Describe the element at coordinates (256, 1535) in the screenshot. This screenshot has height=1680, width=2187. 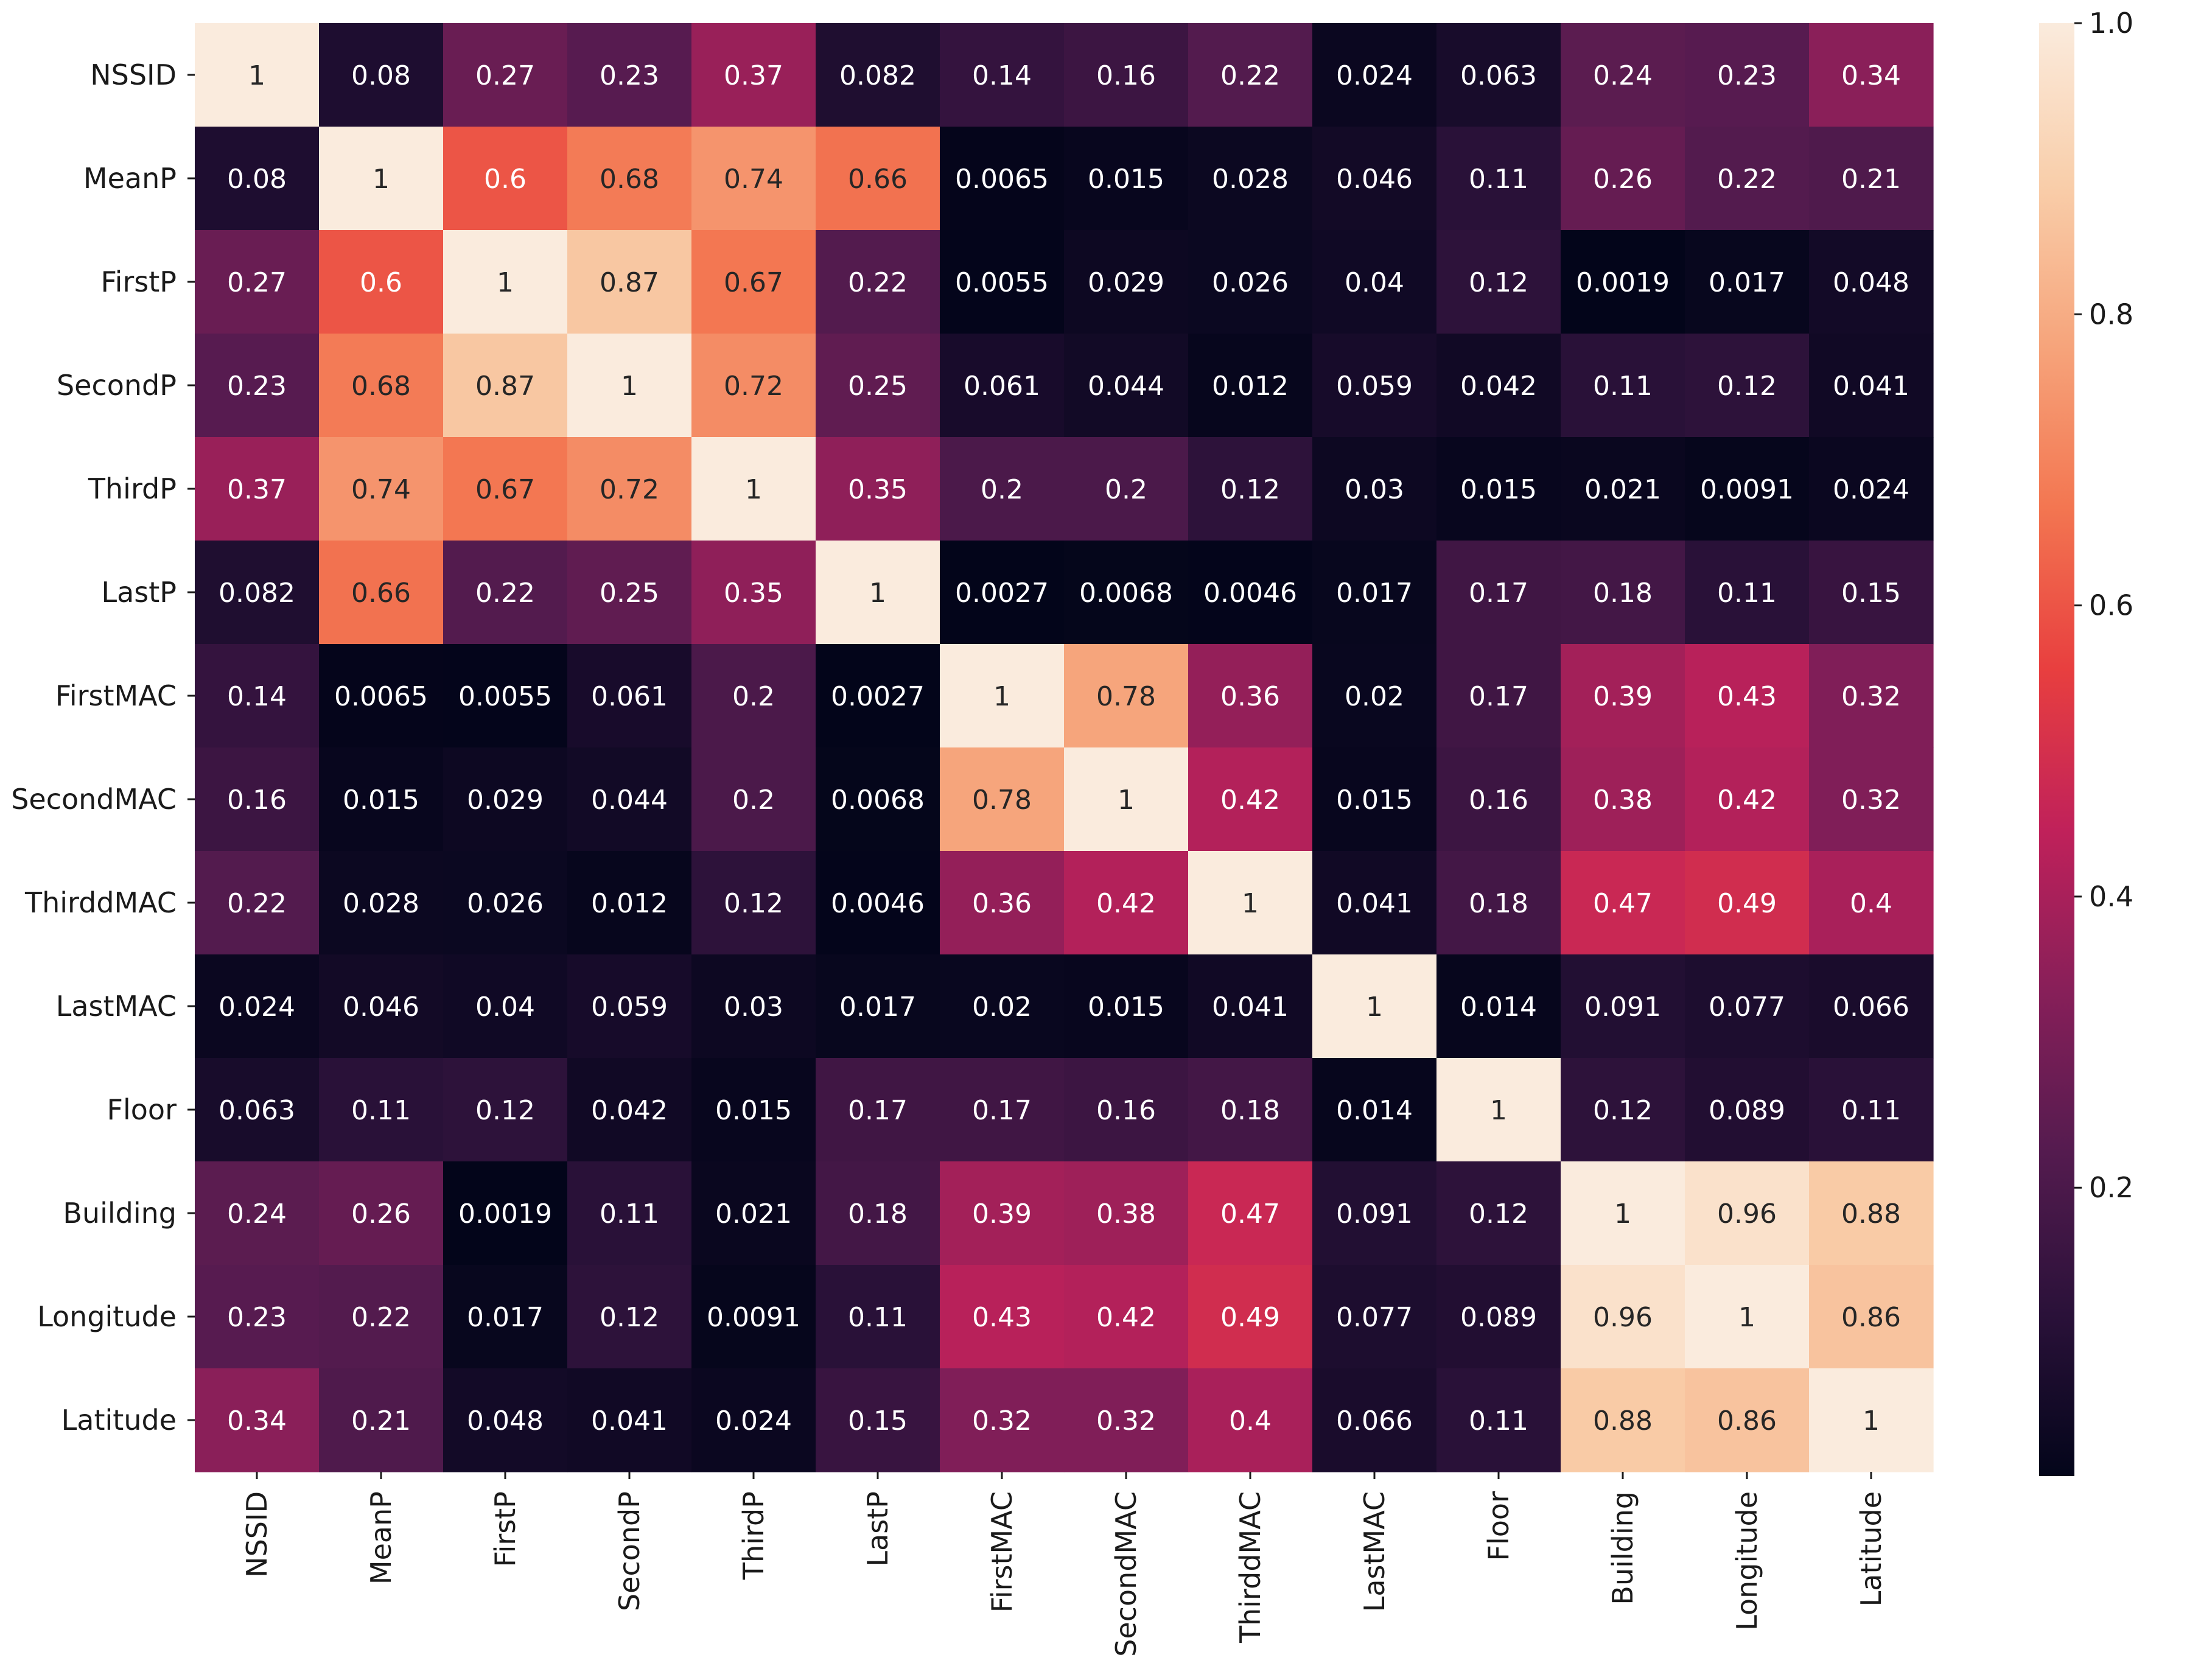
I see `x-tick-label: NSSID` at that location.